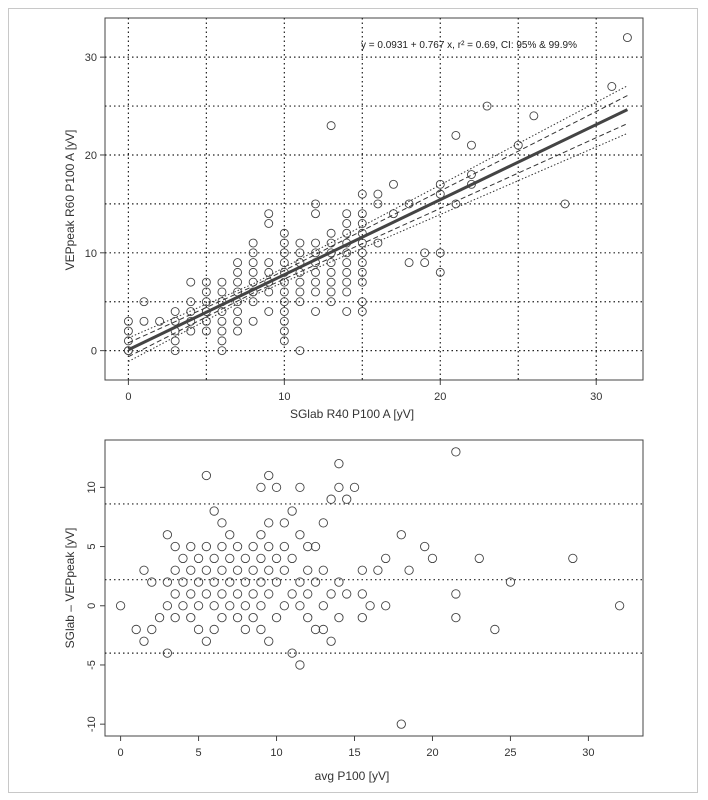  What do you see at coordinates (596, 397) in the screenshot?
I see `x-tick-label: 30` at bounding box center [596, 397].